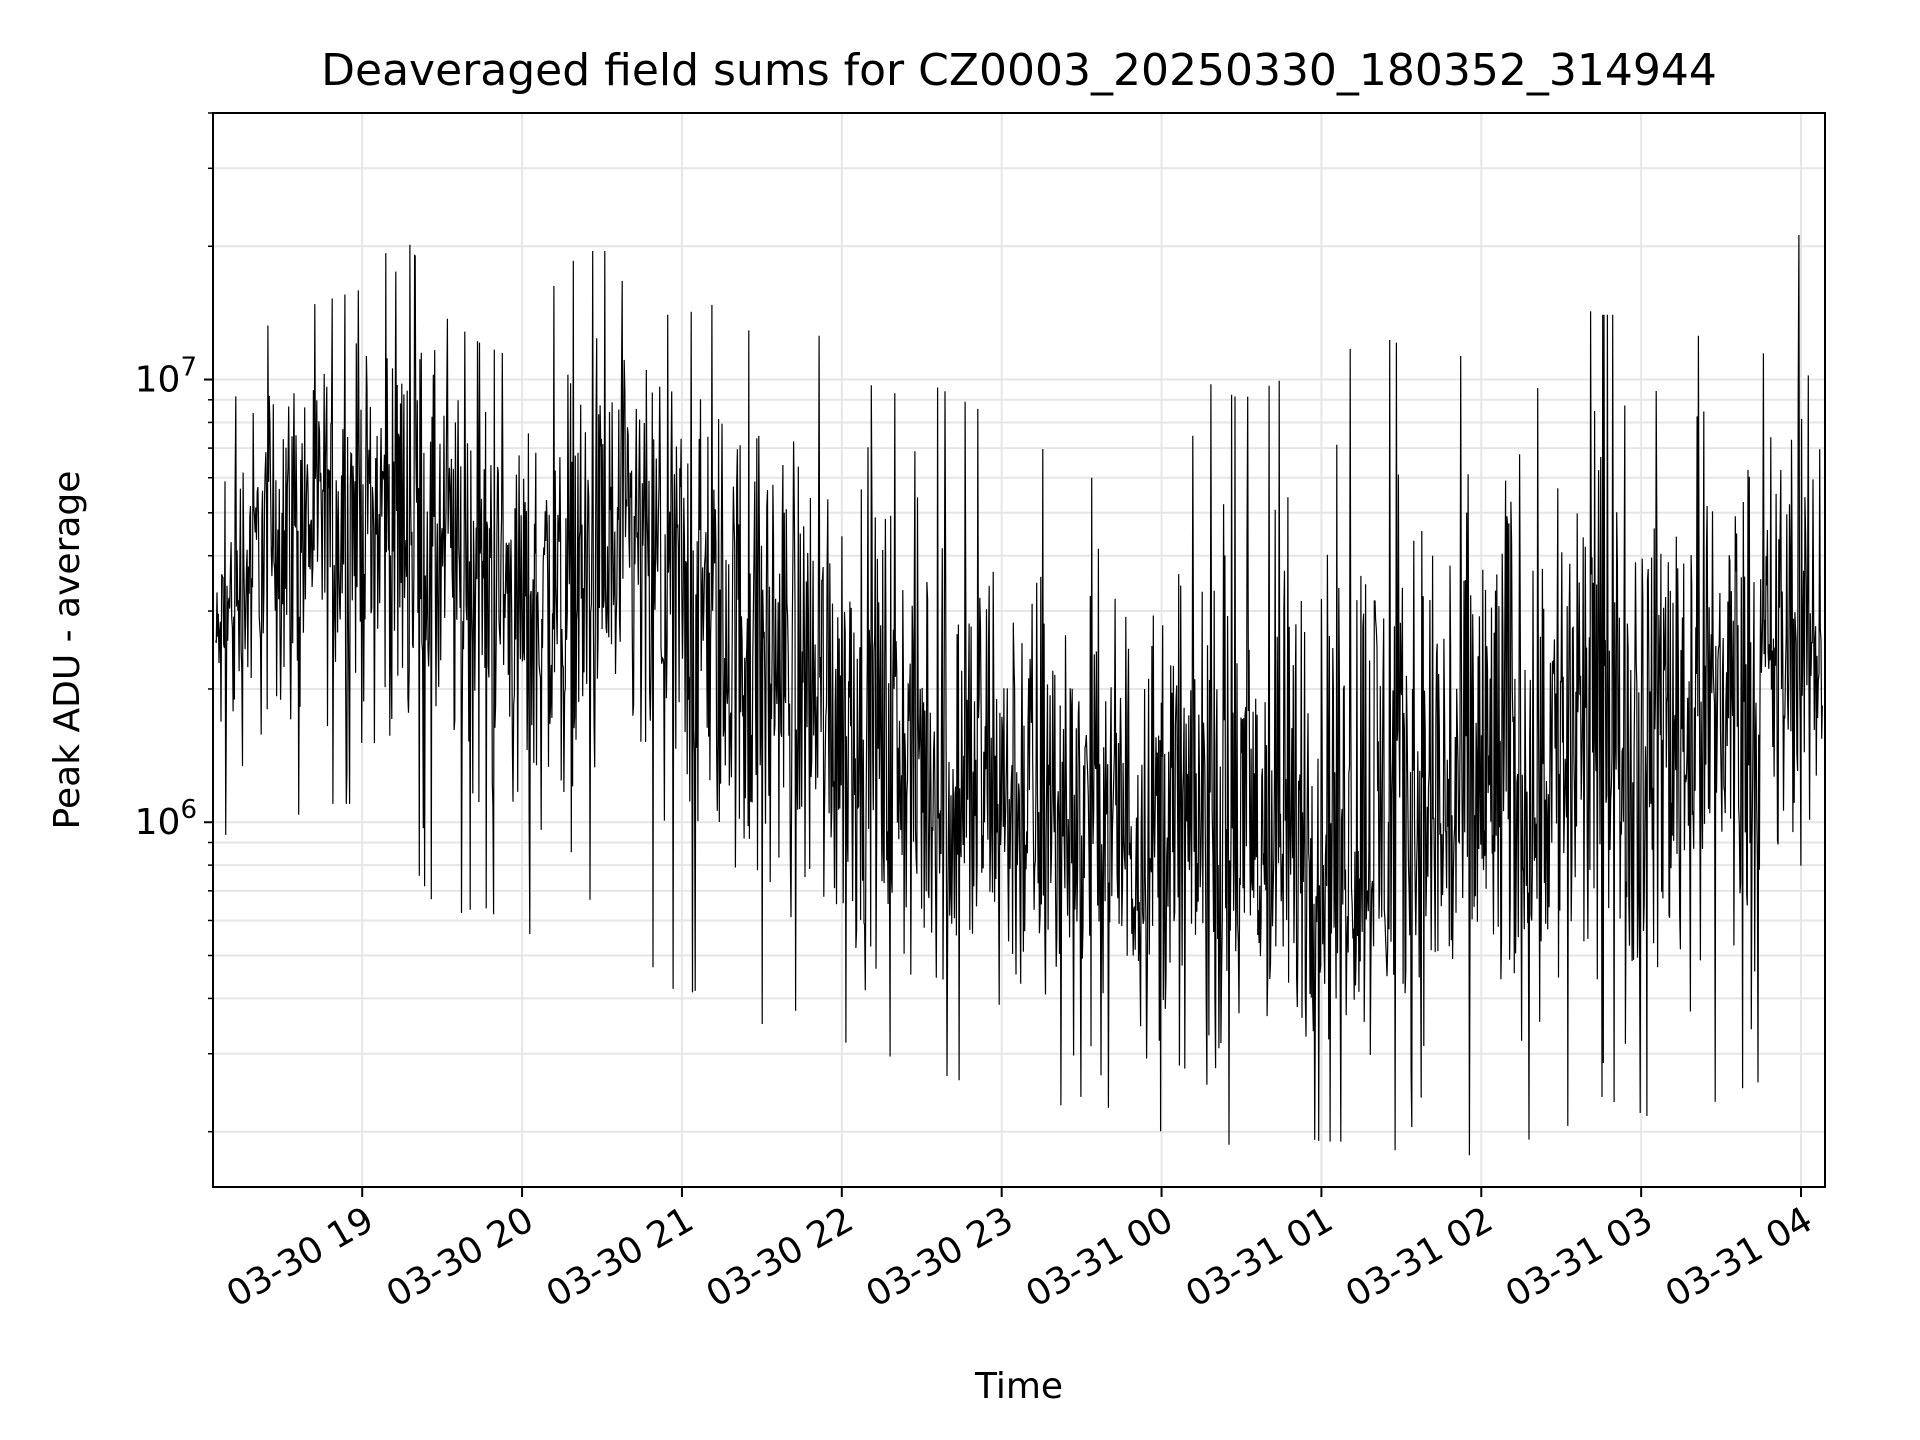 This screenshot has width=1920, height=1440. Describe the element at coordinates (67, 650) in the screenshot. I see `y-axis-label: Peak ADU - average` at that location.